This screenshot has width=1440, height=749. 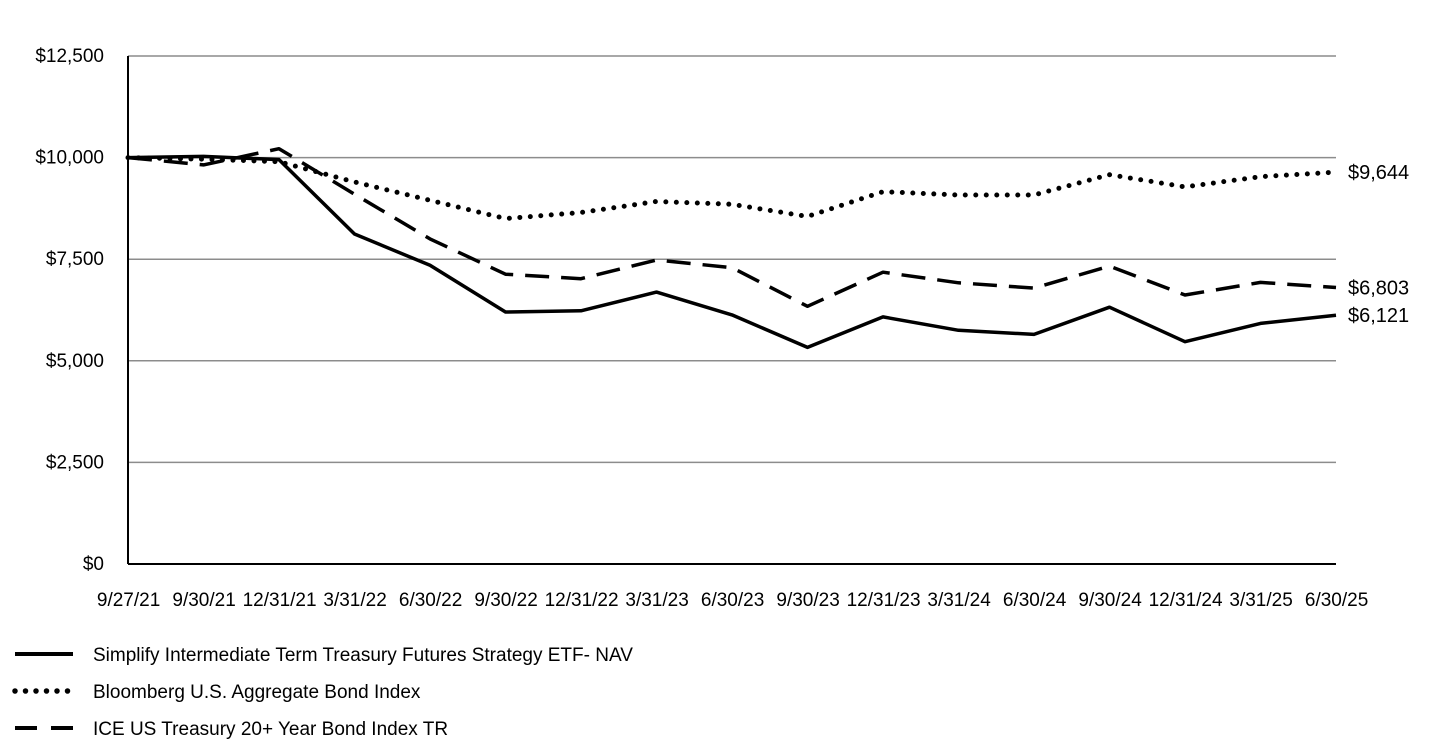 I want to click on end-labels: $6,121 $9,644 $6,803, so click(x=1378, y=244).